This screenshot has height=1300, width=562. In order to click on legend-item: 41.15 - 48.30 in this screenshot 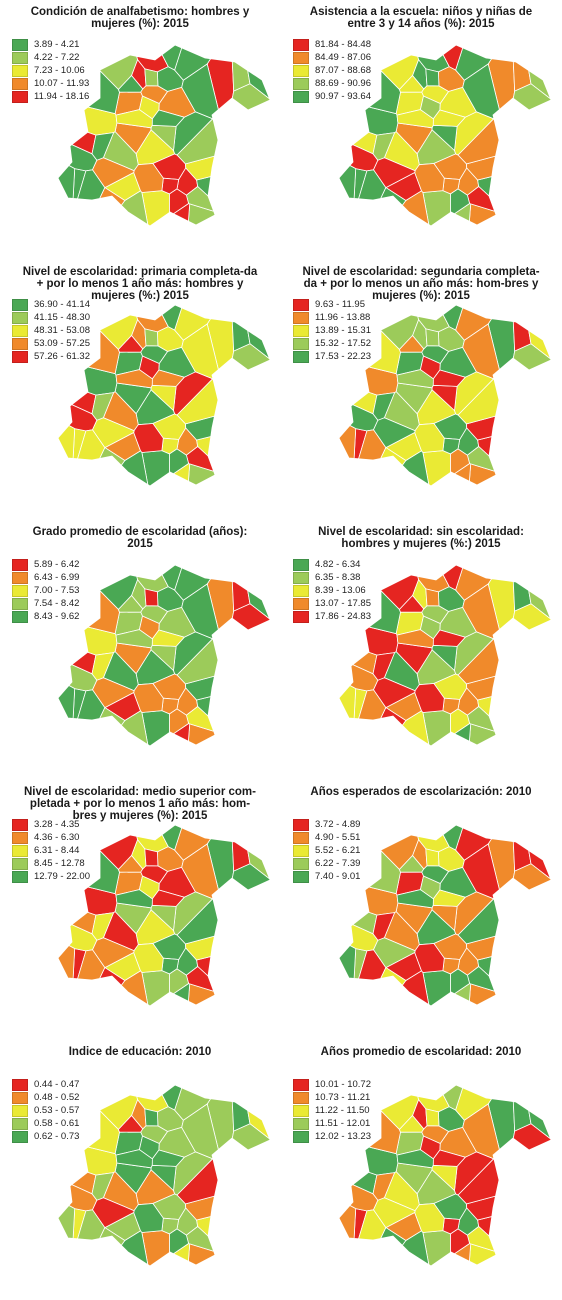, I will do `click(51, 317)`.